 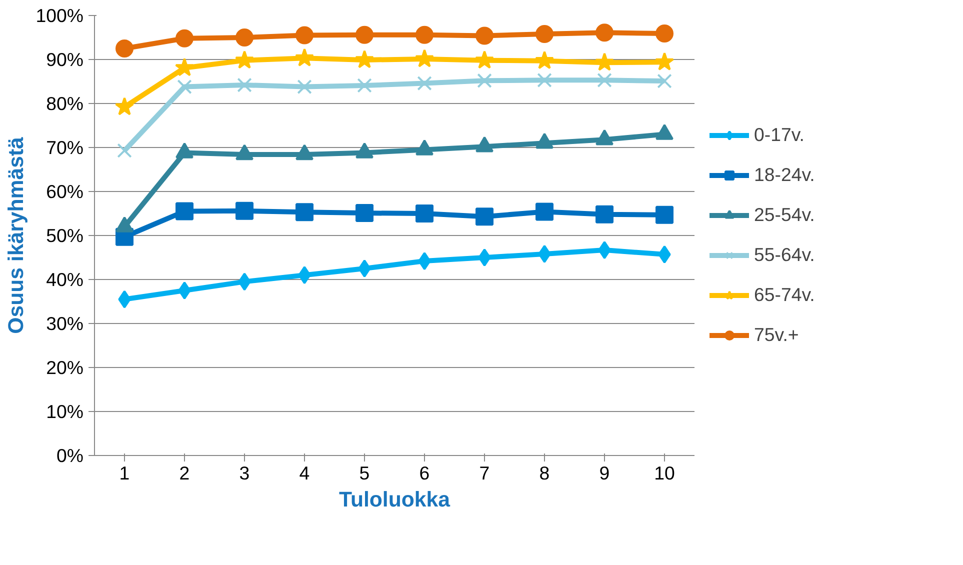 What do you see at coordinates (304, 473) in the screenshot?
I see `x-tick-label: 4` at bounding box center [304, 473].